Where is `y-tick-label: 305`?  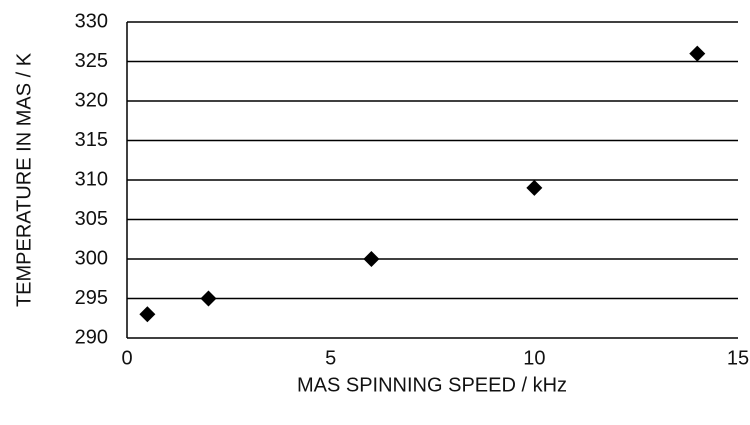 y-tick-label: 305 is located at coordinates (91, 219).